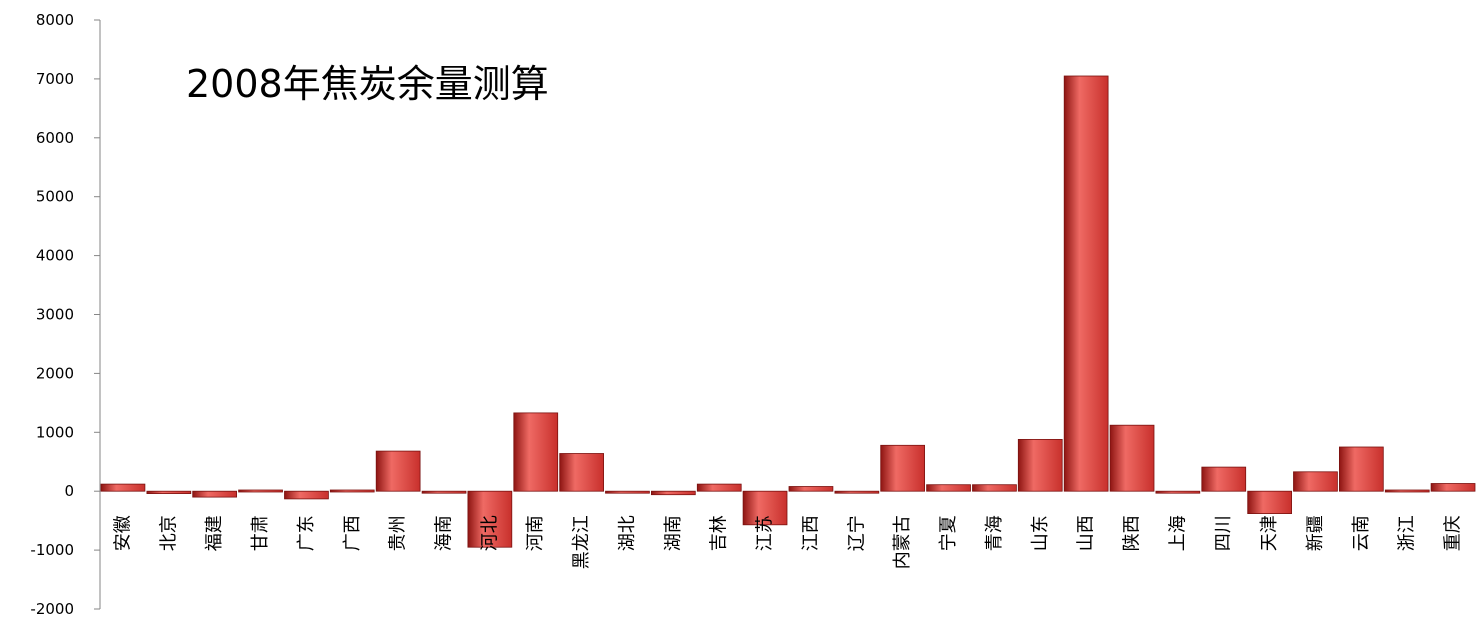  Describe the element at coordinates (168, 533) in the screenshot. I see `x-tick-label: 北京` at that location.